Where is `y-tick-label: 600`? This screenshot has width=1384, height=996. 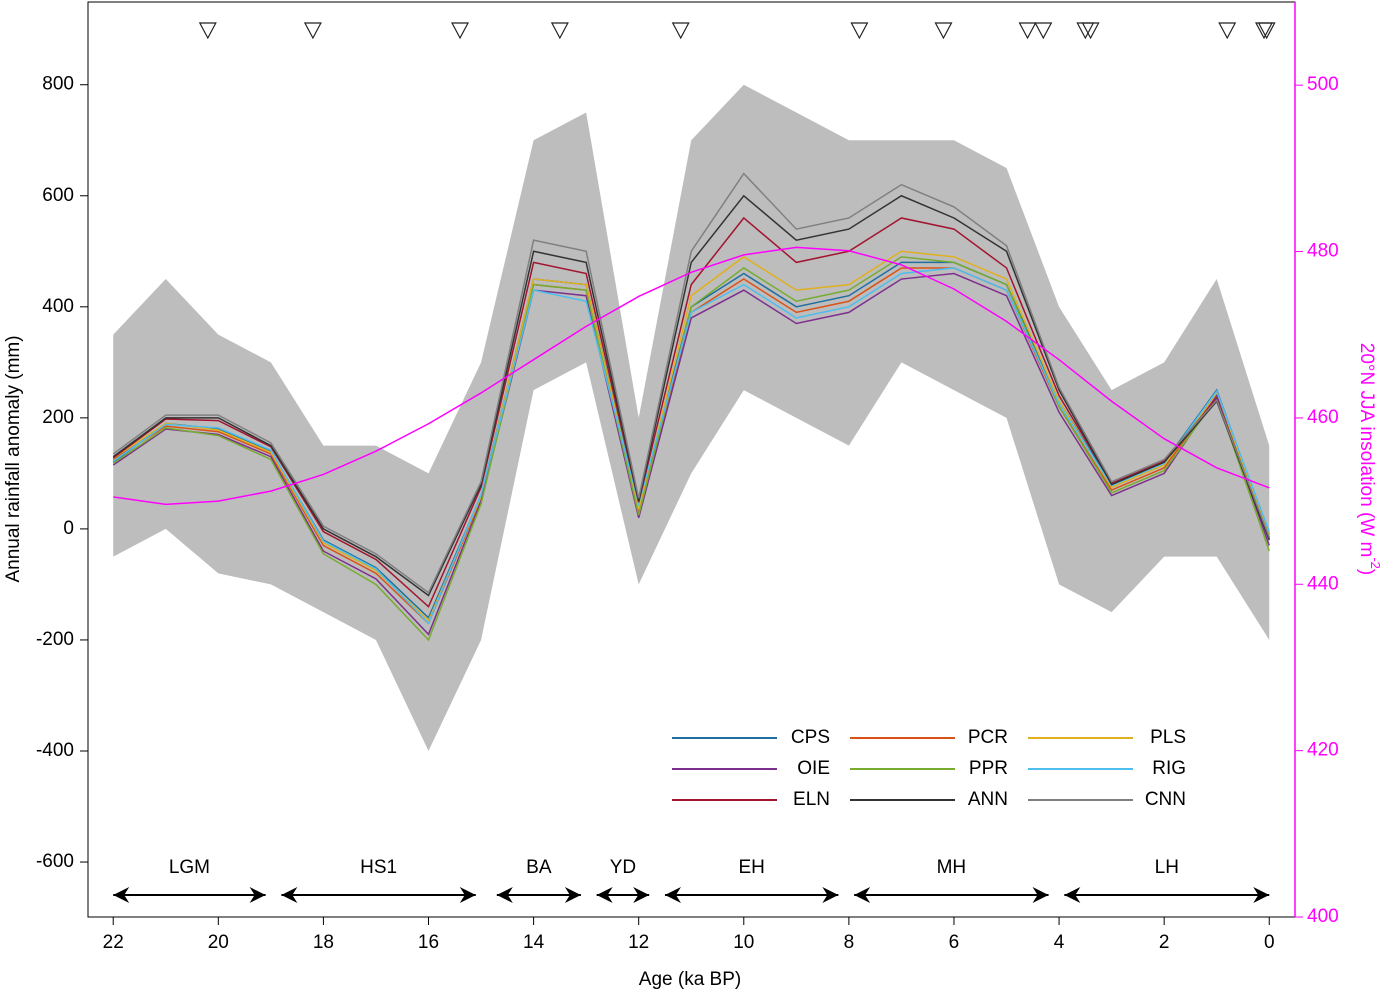 y-tick-label: 600 is located at coordinates (58, 195).